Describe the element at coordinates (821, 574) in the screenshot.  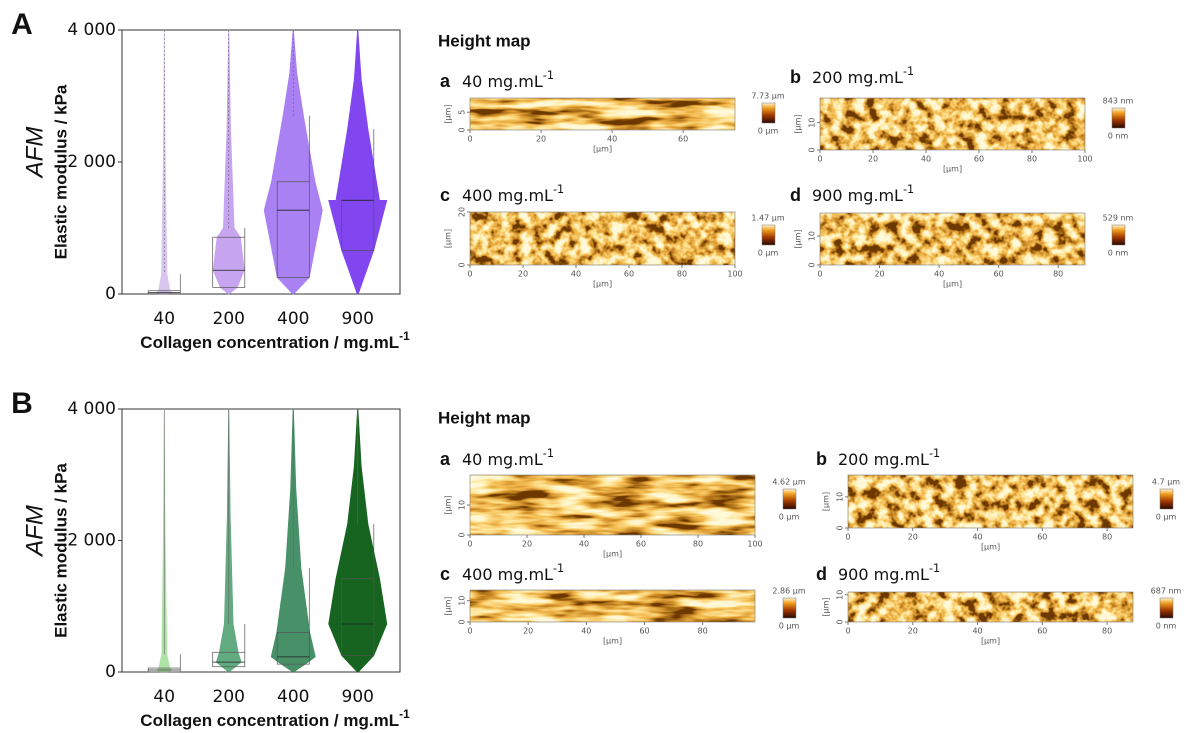
I see `map-letter: d` at that location.